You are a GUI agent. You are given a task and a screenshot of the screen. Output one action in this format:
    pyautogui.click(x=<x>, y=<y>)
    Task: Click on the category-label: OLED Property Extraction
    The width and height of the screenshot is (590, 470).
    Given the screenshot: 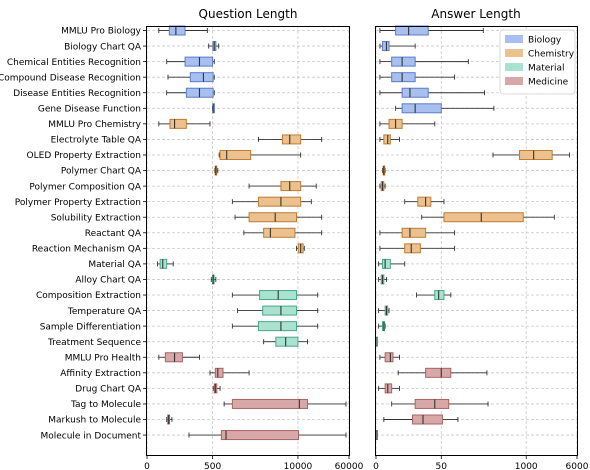 What is the action you would take?
    pyautogui.click(x=84, y=156)
    